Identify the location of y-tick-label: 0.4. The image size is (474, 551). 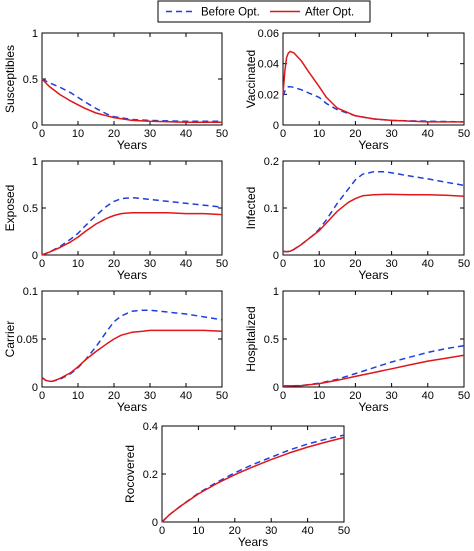
(150, 427).